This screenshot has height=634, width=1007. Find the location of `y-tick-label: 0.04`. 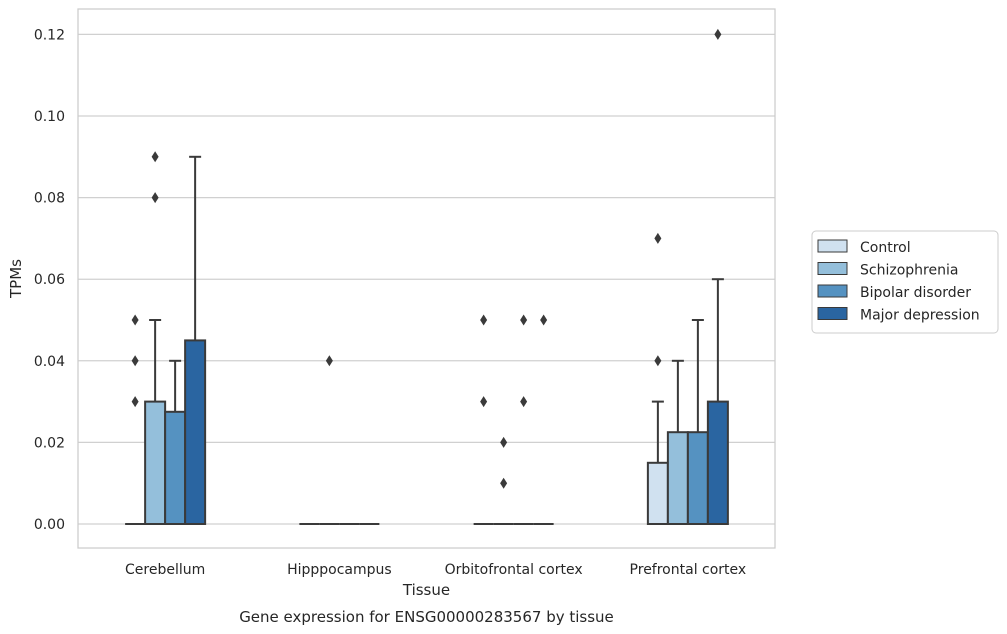

y-tick-label: 0.04 is located at coordinates (49, 362).